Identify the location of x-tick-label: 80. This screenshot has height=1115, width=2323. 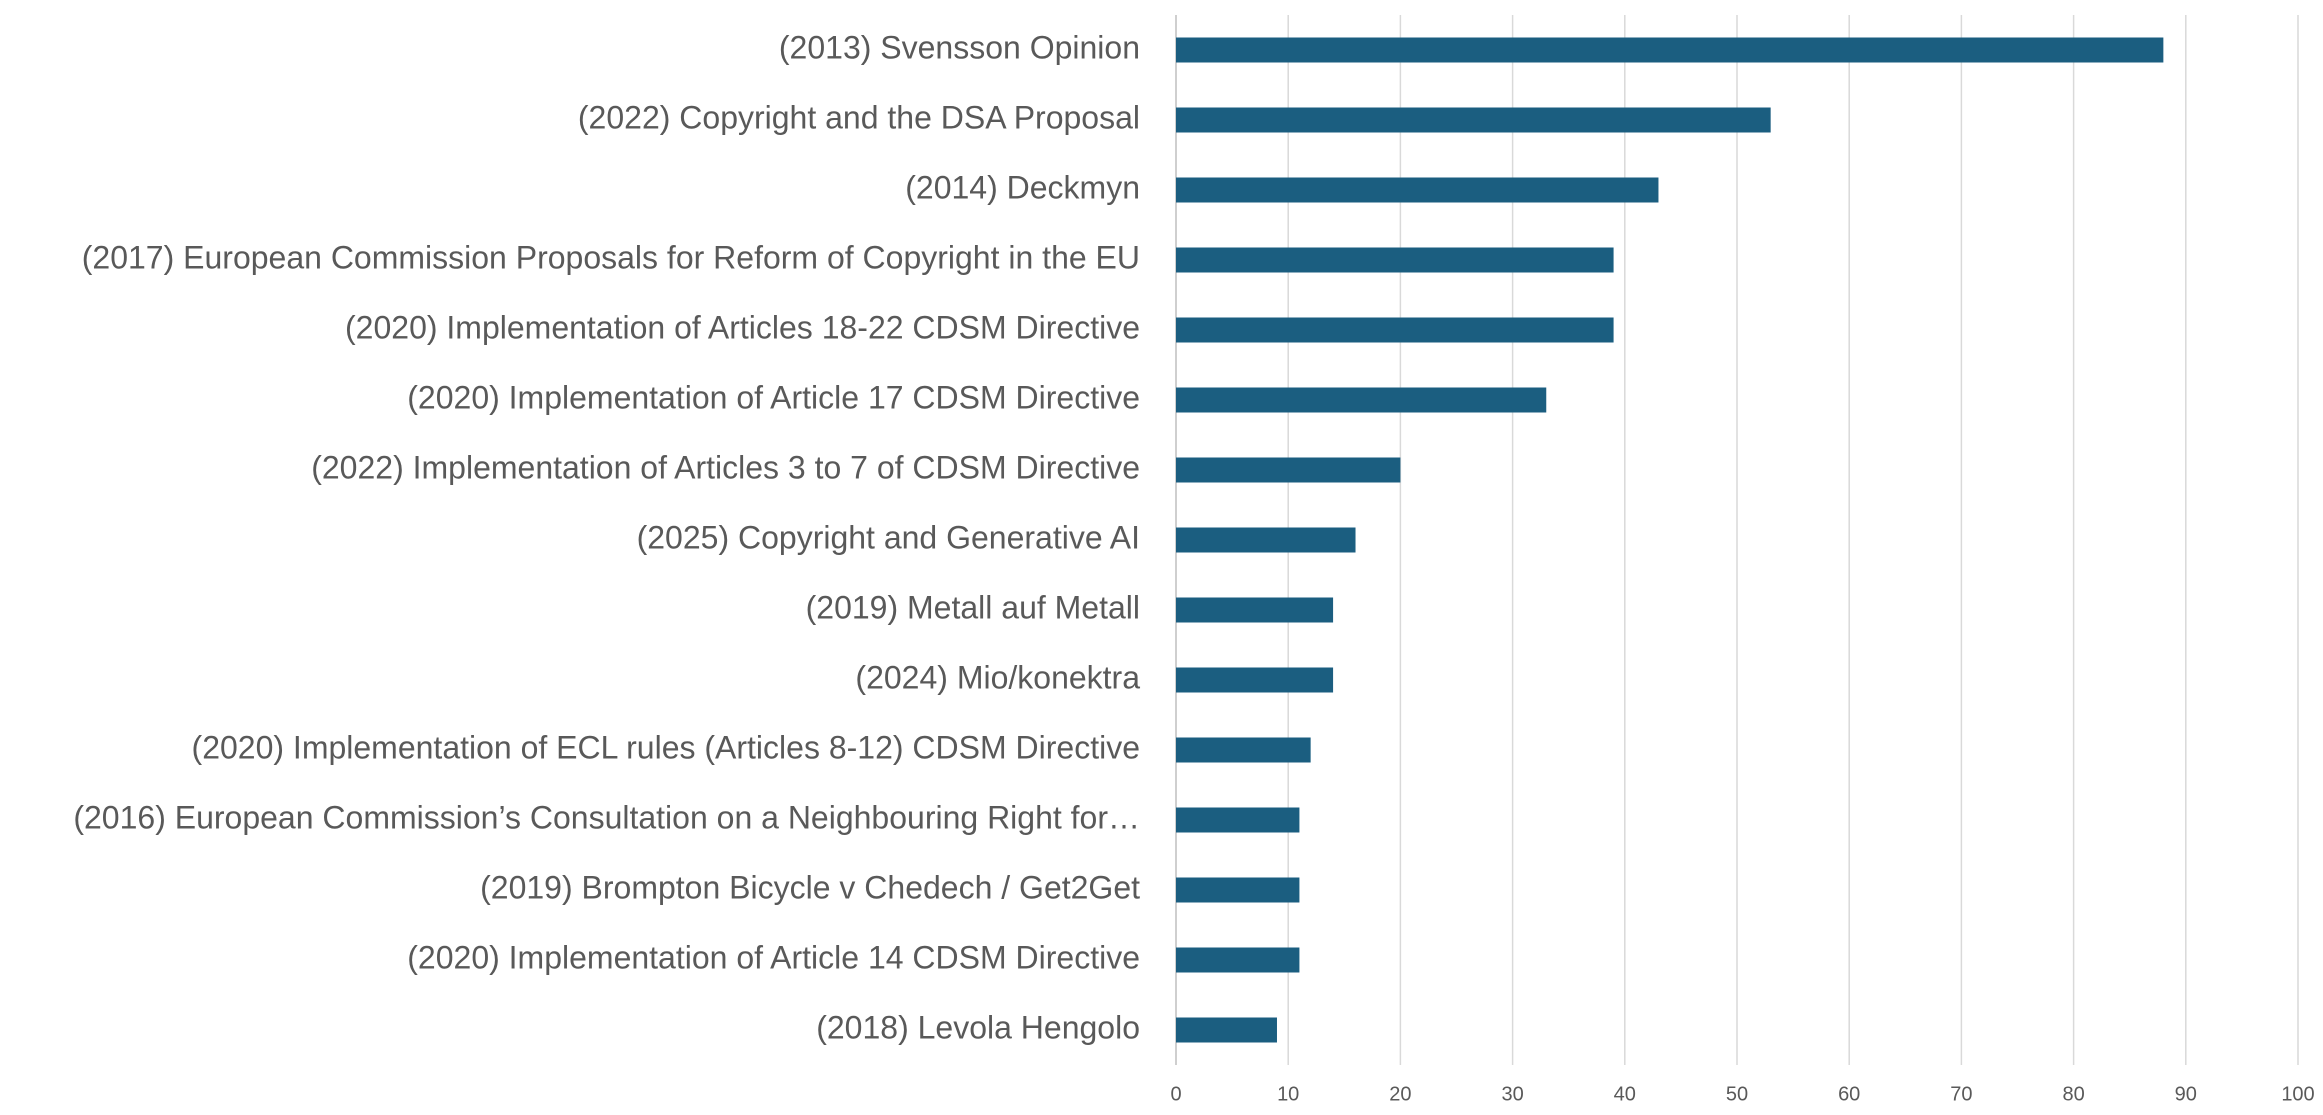
(2073, 1094).